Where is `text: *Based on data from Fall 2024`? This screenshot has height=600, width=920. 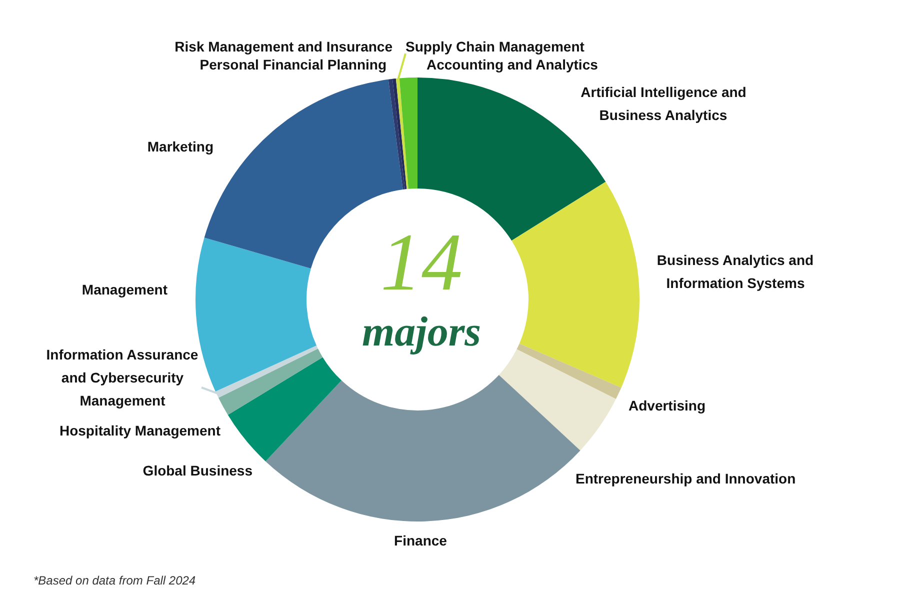
text: *Based on data from Fall 2024 is located at coordinates (115, 581).